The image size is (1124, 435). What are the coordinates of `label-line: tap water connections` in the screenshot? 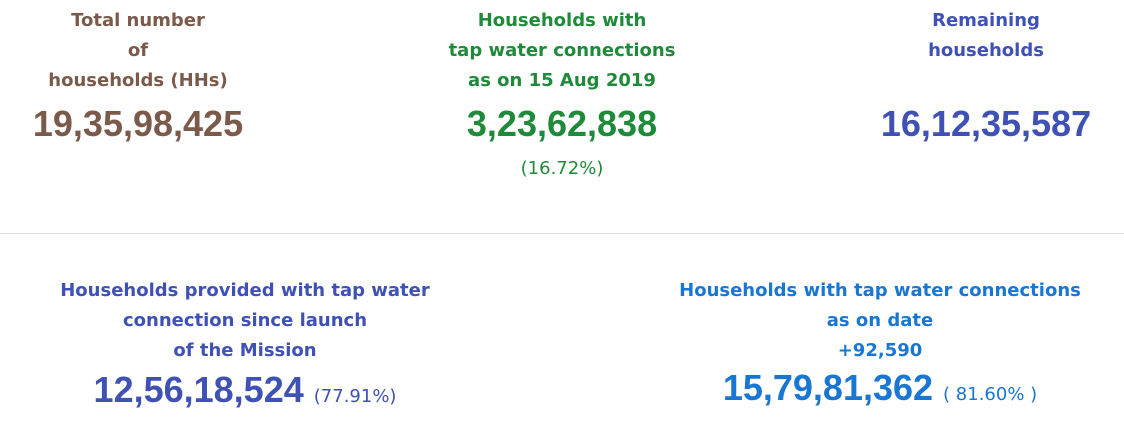 It's located at (562, 50).